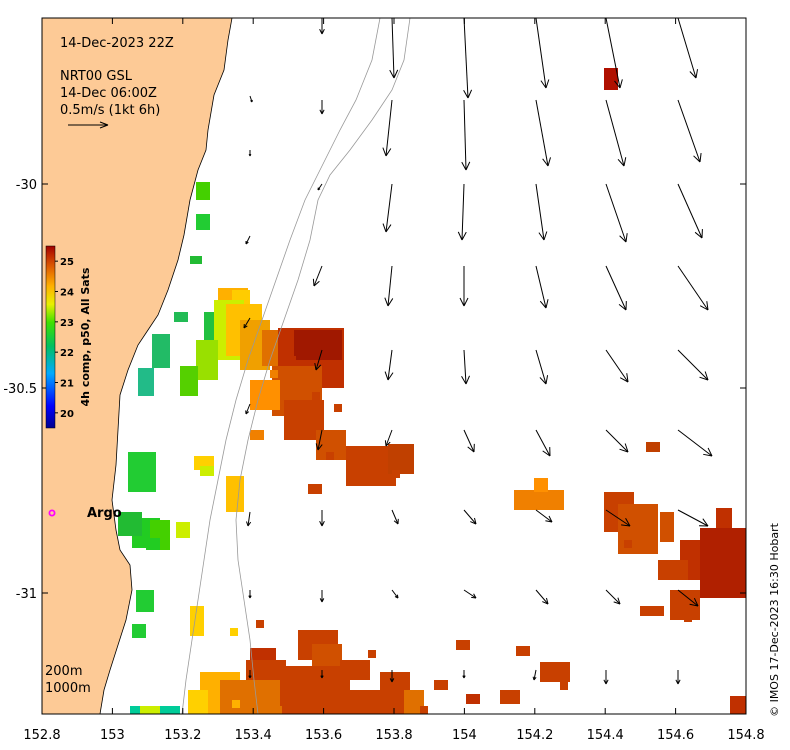 Image resolution: width=790 pixels, height=750 pixels. What do you see at coordinates (675, 735) in the screenshot?
I see `x-tick-label: 154.6` at bounding box center [675, 735].